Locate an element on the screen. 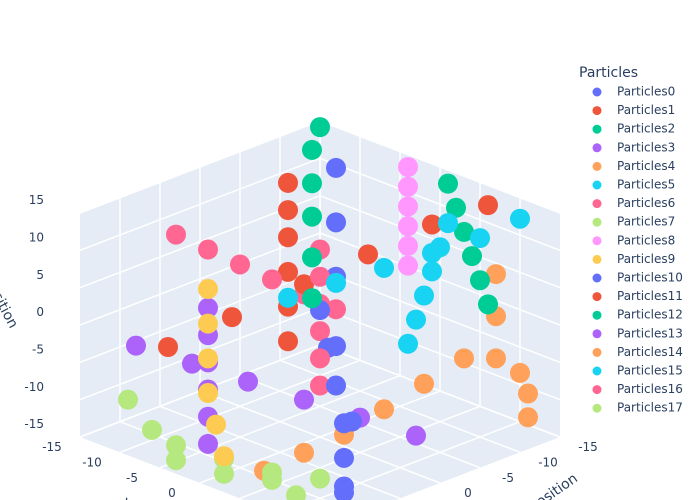  z-tick-label: -15 is located at coordinates (34, 424).